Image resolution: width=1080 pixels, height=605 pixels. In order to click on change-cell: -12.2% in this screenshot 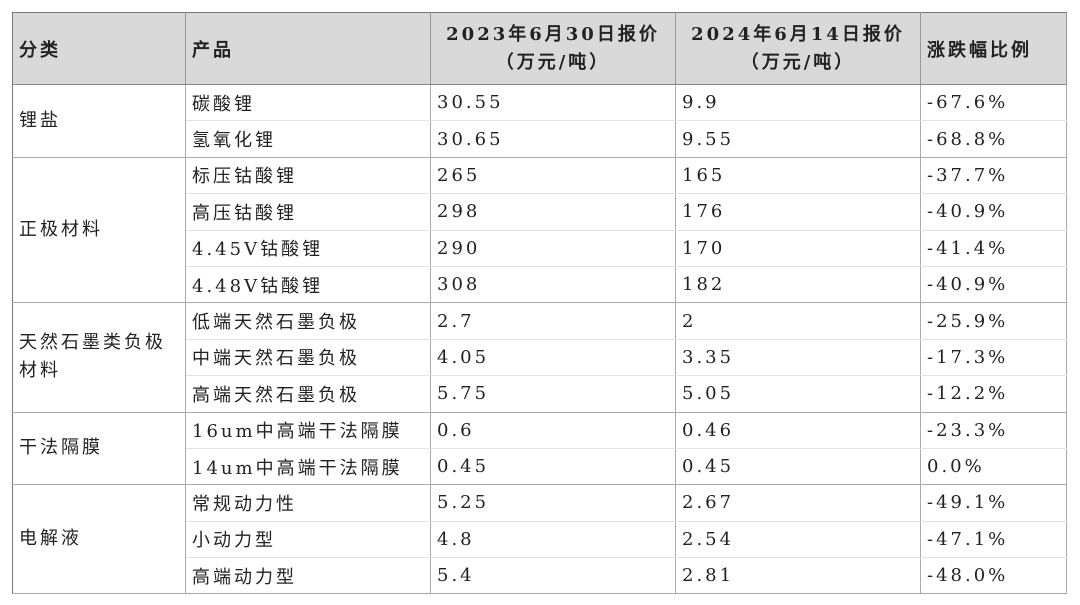, I will do `click(993, 394)`.